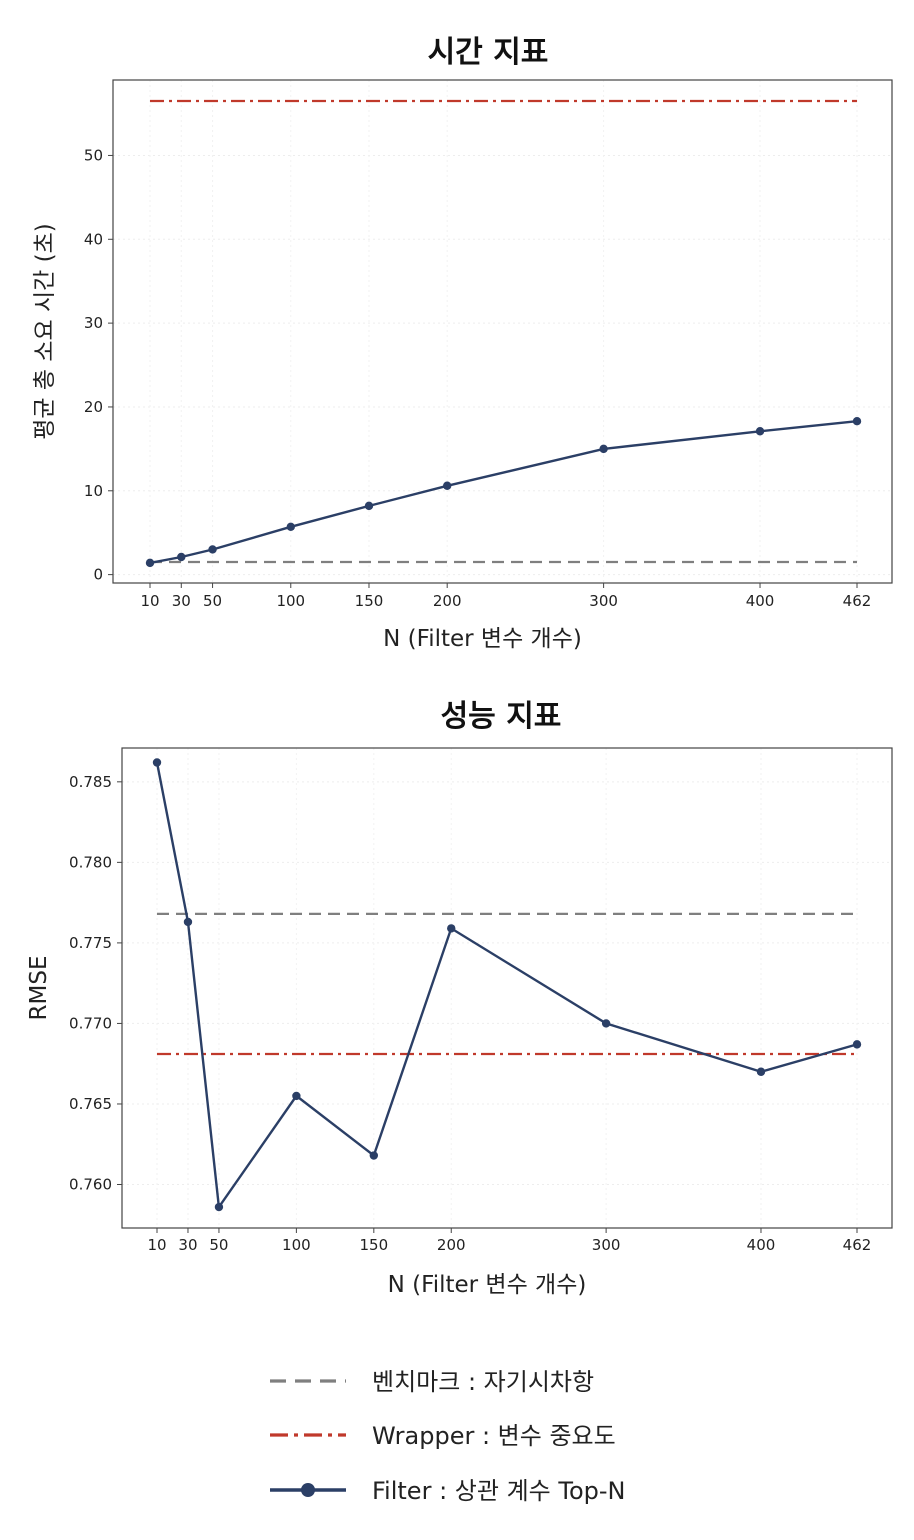 This screenshot has width=914, height=1540. What do you see at coordinates (90, 943) in the screenshot?
I see `chart2-ytick-label: 0.775` at bounding box center [90, 943].